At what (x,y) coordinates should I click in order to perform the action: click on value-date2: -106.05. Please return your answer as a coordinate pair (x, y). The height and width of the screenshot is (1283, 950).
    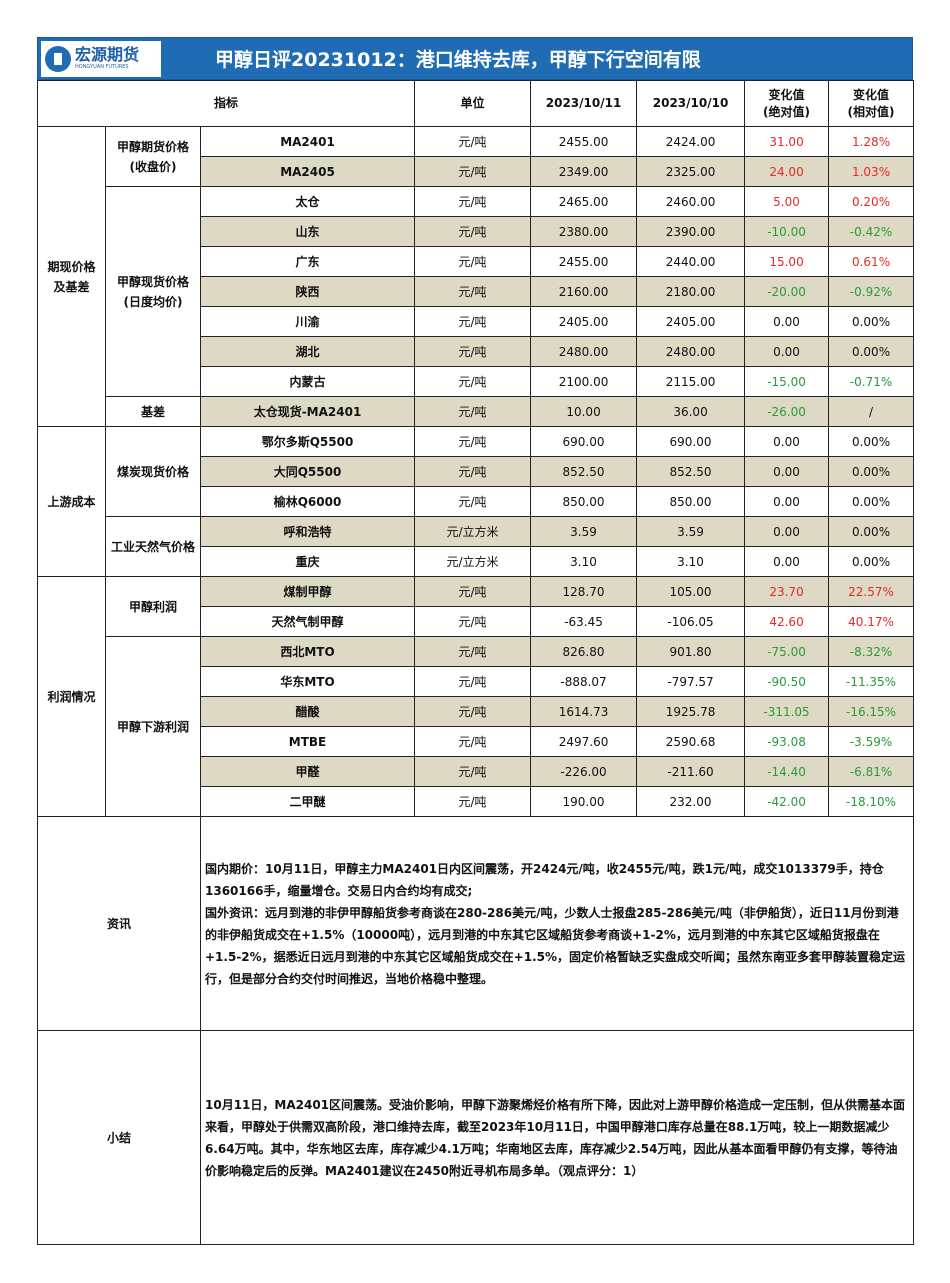
    Looking at the image, I should click on (691, 621).